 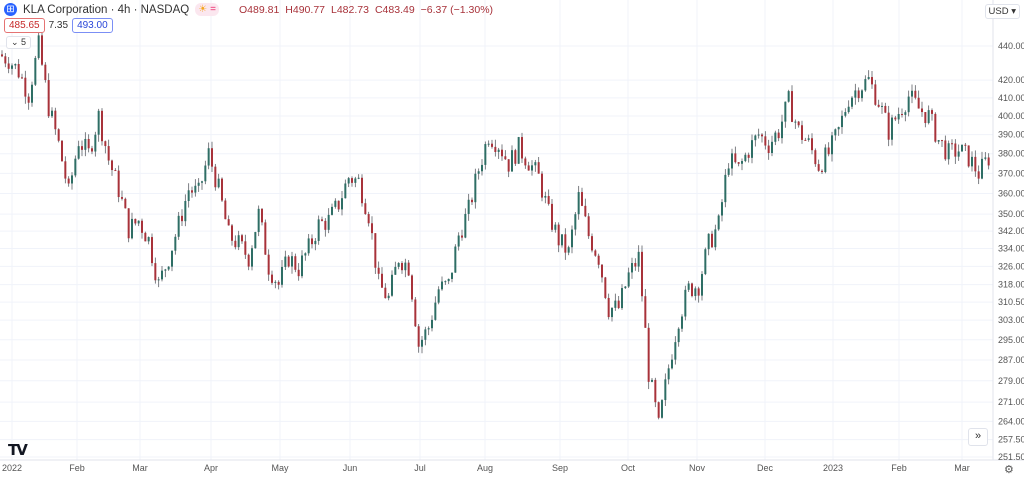 What do you see at coordinates (350, 9) in the screenshot?
I see `ohlc-low: L482.73` at bounding box center [350, 9].